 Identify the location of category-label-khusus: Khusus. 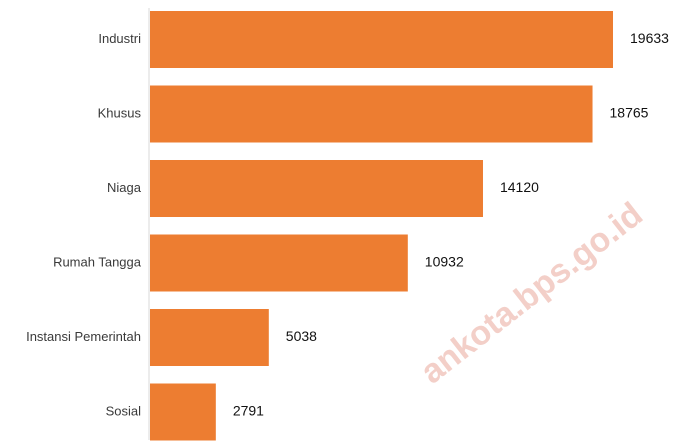
(120, 112).